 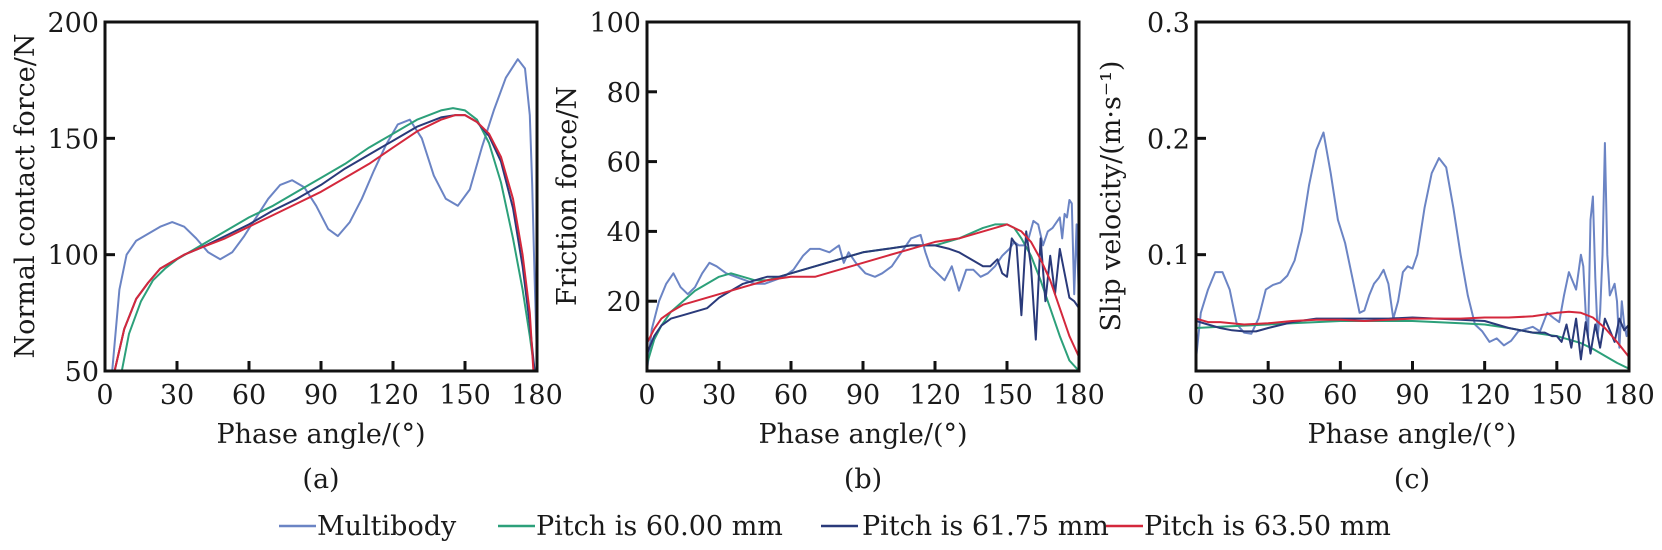 I want to click on panel-a-xtick-label: 60, so click(x=249, y=395).